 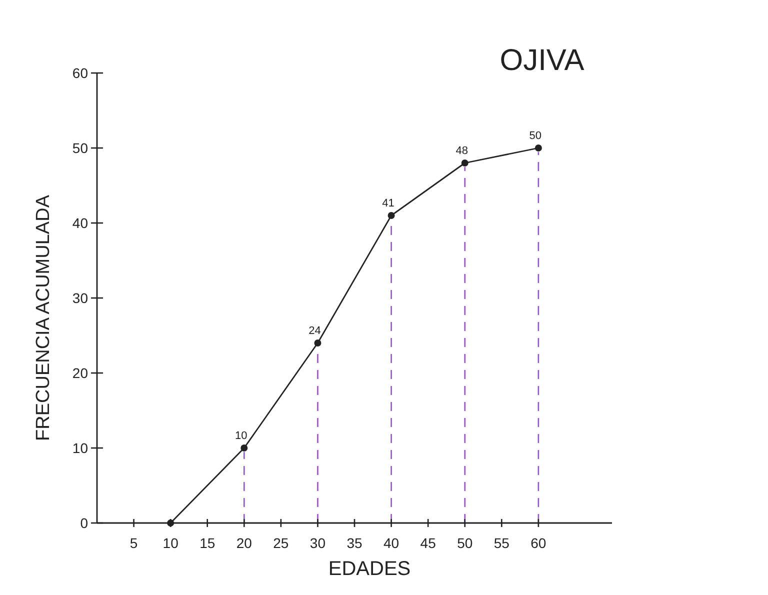 I want to click on x-tick-label: 5, so click(x=134, y=543).